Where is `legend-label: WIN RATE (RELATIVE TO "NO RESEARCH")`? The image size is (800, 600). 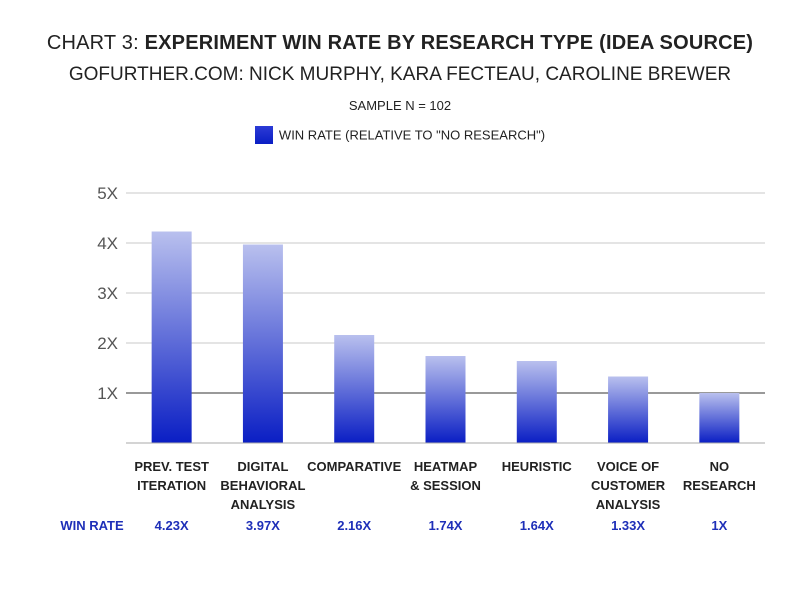
legend-label: WIN RATE (RELATIVE TO "NO RESEARCH") is located at coordinates (412, 135).